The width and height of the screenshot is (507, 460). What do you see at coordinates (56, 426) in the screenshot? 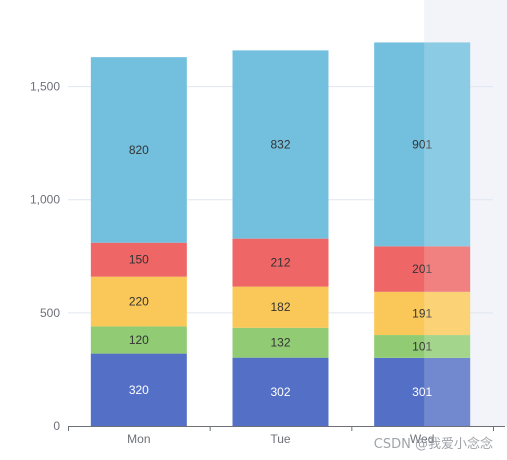
I see `y-tick-label: 0` at bounding box center [56, 426].